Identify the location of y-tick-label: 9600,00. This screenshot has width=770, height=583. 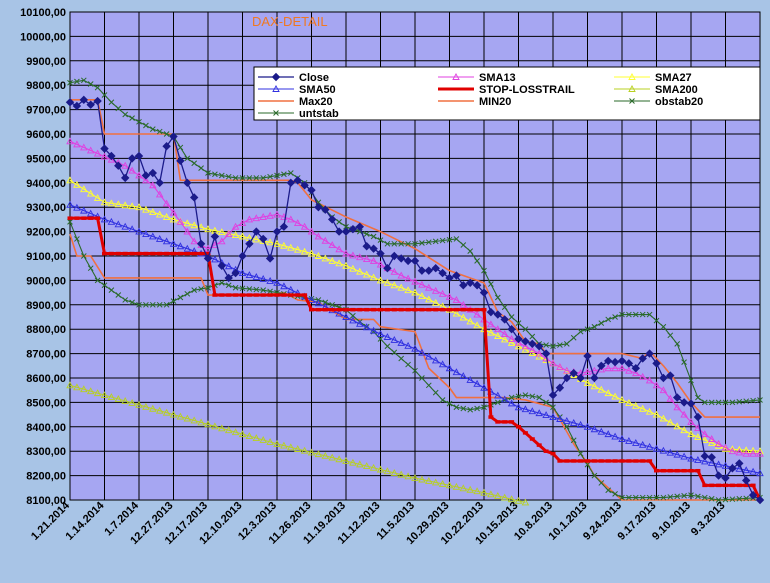
(46, 135).